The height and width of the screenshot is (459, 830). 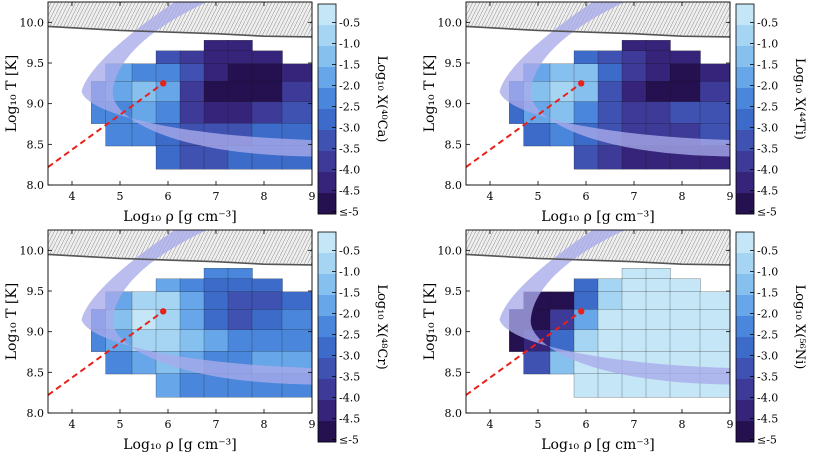 What do you see at coordinates (598, 19) in the screenshot?
I see `nse-region` at bounding box center [598, 19].